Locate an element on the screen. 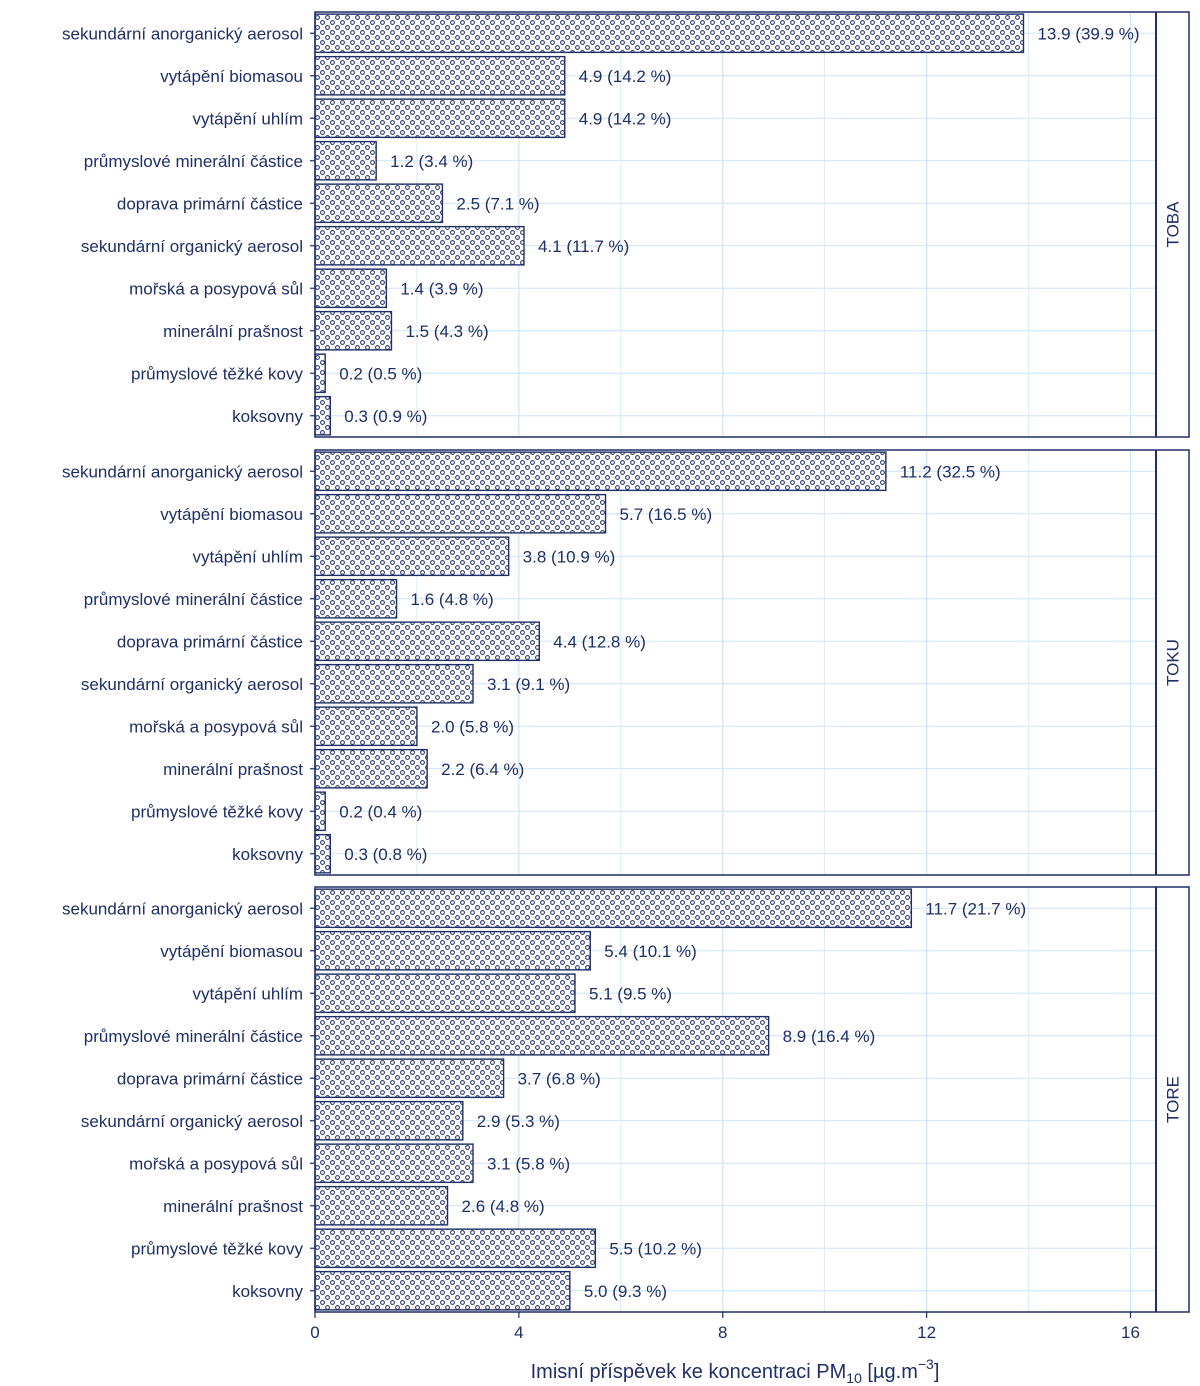  value-label: 3.7 (6.8 %) is located at coordinates (559, 1078).